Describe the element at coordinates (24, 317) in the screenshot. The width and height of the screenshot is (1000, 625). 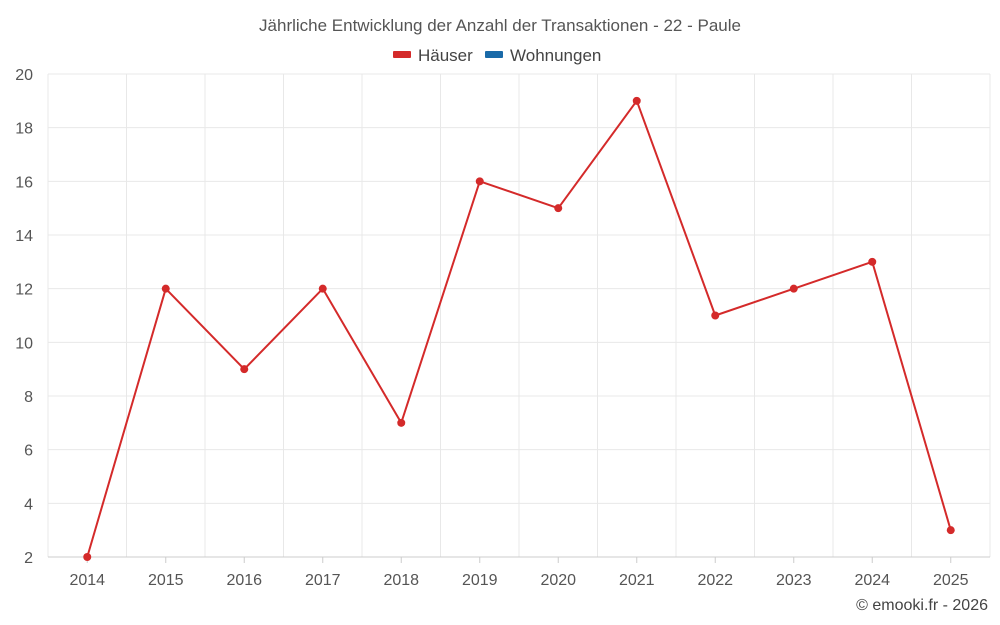
I see `y-axis: 2 4 6 8 10 12 14 16 18 20` at that location.